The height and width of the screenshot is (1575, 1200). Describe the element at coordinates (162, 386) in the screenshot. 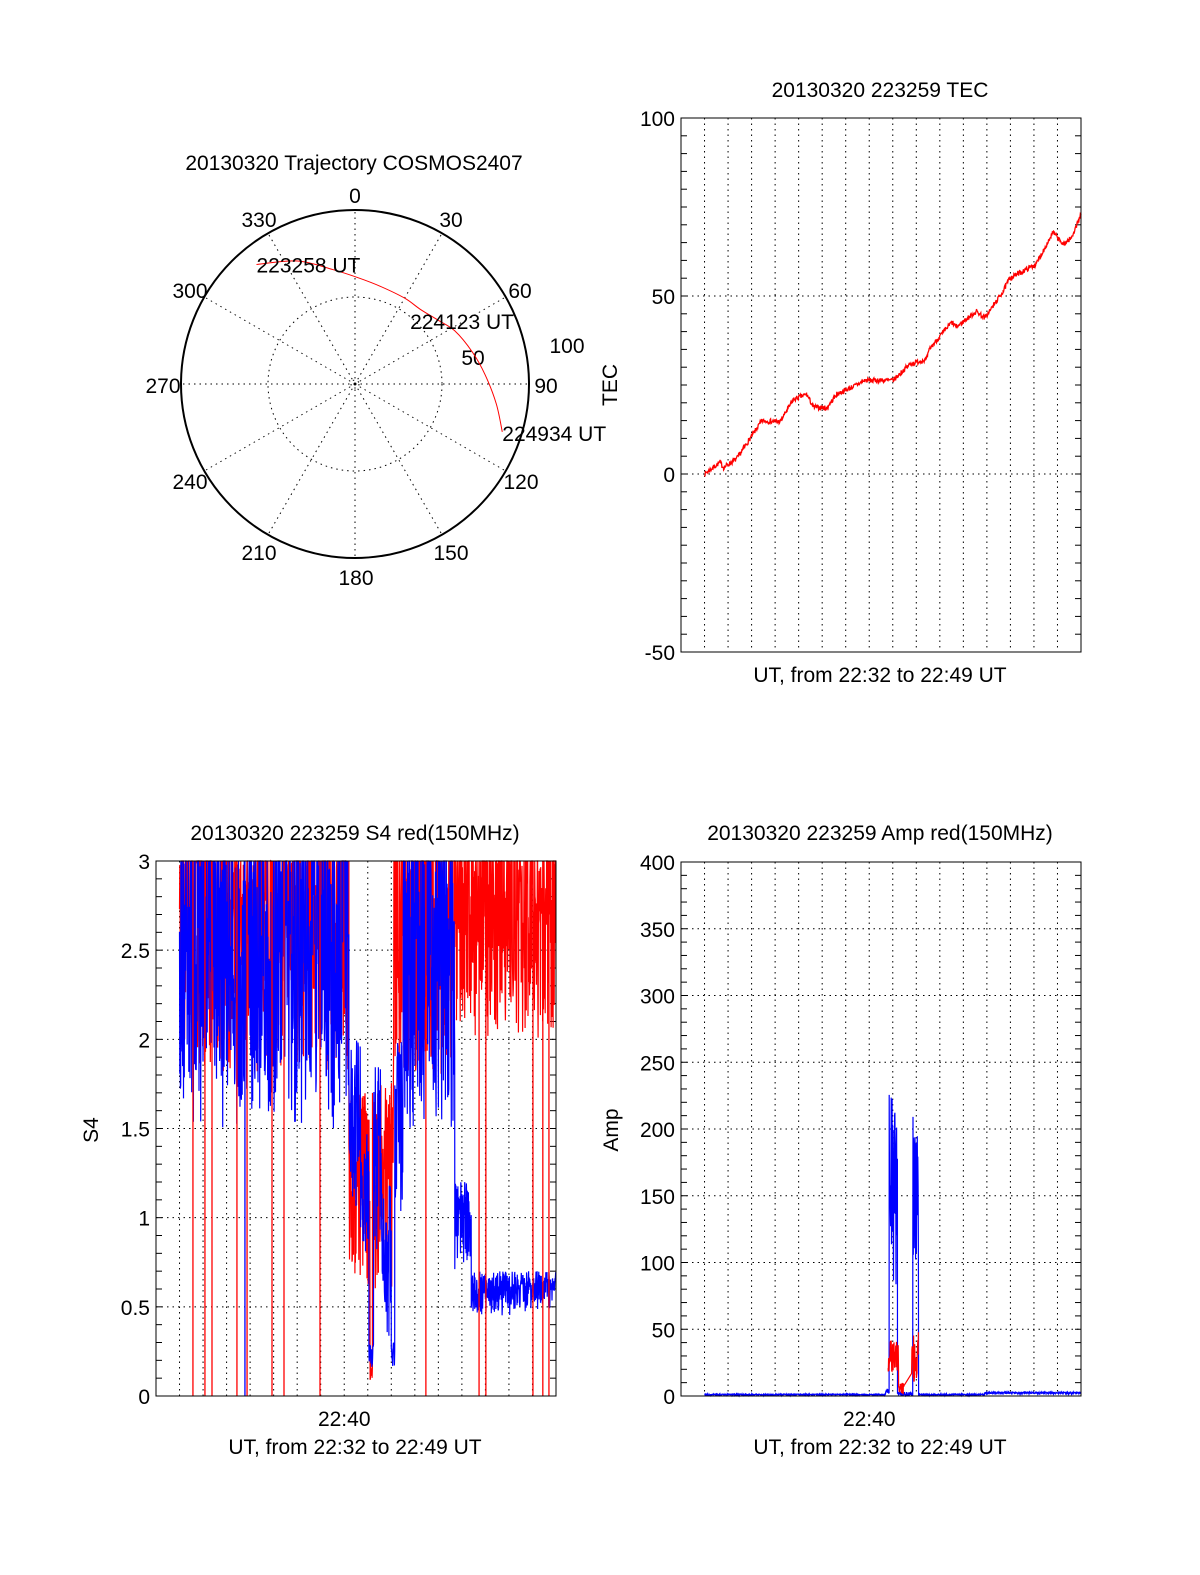

I see `polar-angle-label-270: 270` at that location.